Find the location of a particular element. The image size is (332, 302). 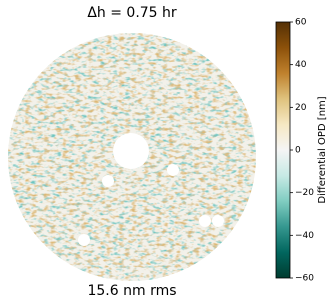

colorbar is located at coordinates (283, 150).